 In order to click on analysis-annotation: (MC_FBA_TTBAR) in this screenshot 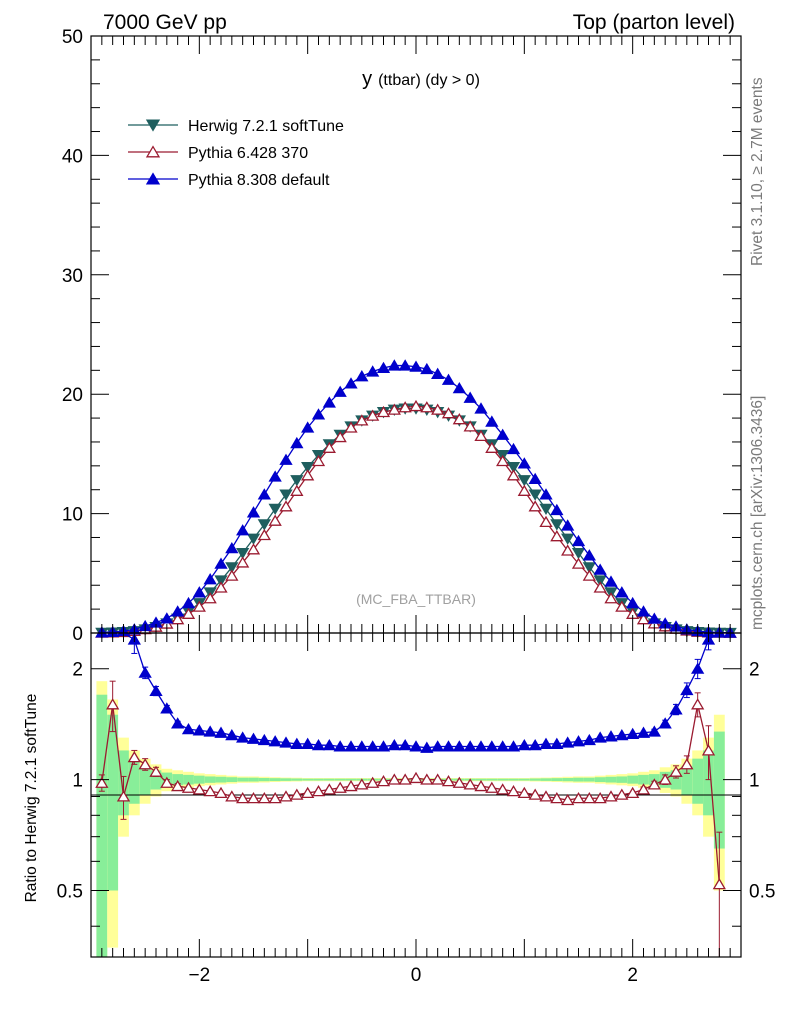, I will do `click(416, 599)`.